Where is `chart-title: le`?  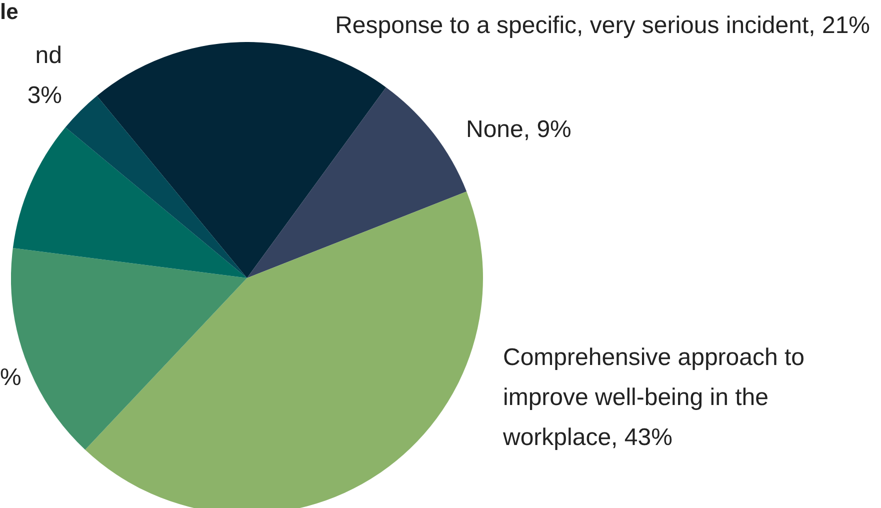
chart-title: le is located at coordinates (9, 12).